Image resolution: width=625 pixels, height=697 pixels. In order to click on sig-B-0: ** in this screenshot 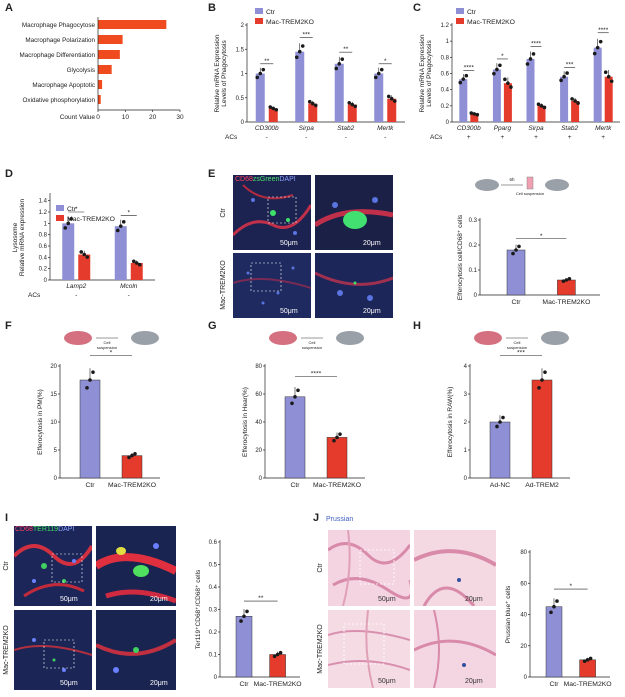, I will do `click(267, 61)`.